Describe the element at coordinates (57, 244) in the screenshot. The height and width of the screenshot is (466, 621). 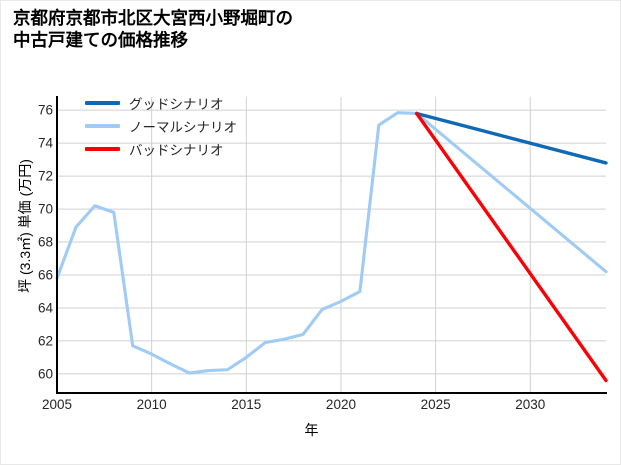
I see `y-axis-line` at that location.